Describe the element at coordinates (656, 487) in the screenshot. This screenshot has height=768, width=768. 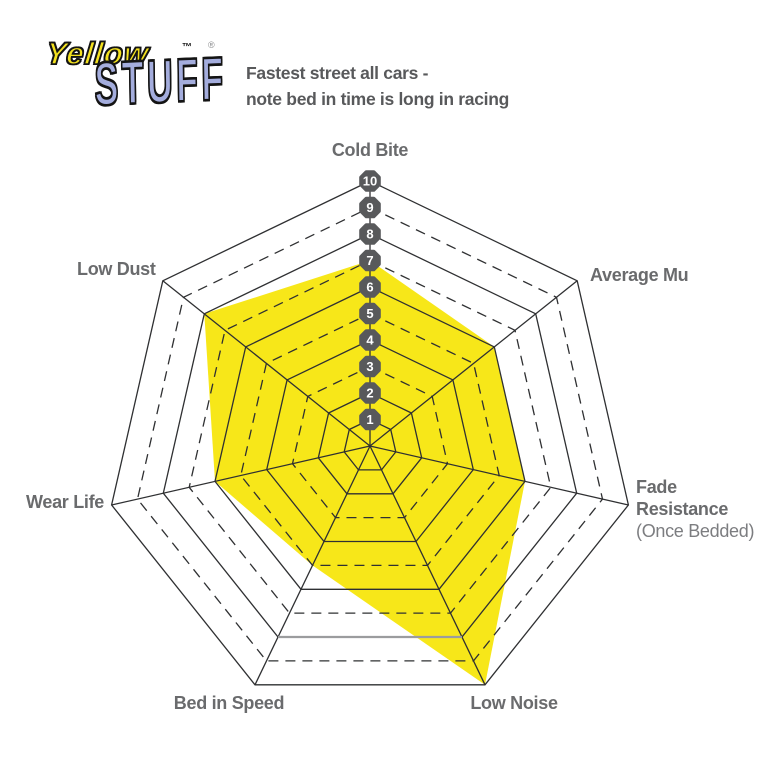
I see `axis-label-fade-line1: Fade` at that location.